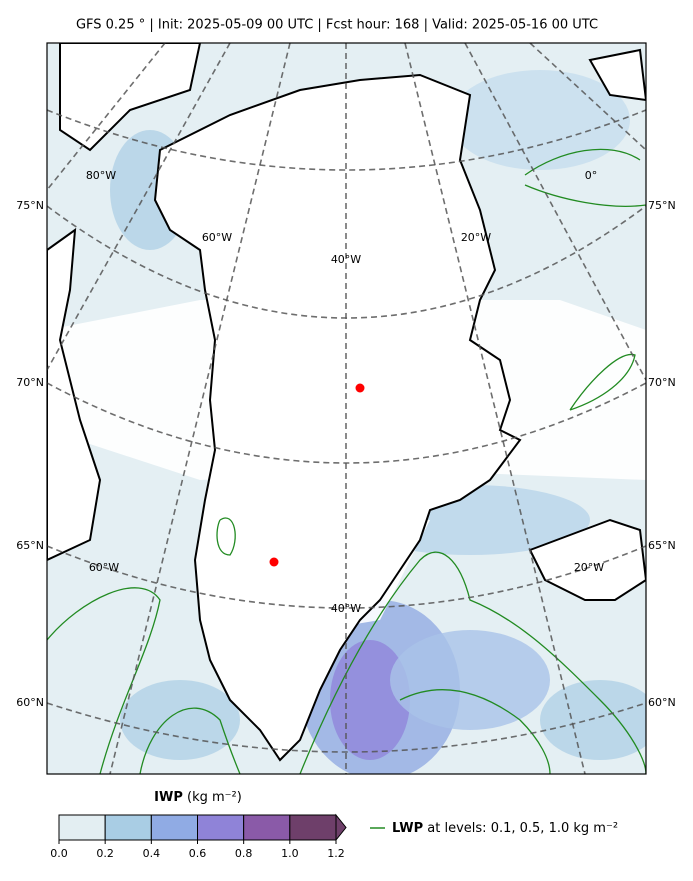  What do you see at coordinates (336, 853) in the screenshot?
I see `colorbar-tick-label: 1.2` at bounding box center [336, 853].